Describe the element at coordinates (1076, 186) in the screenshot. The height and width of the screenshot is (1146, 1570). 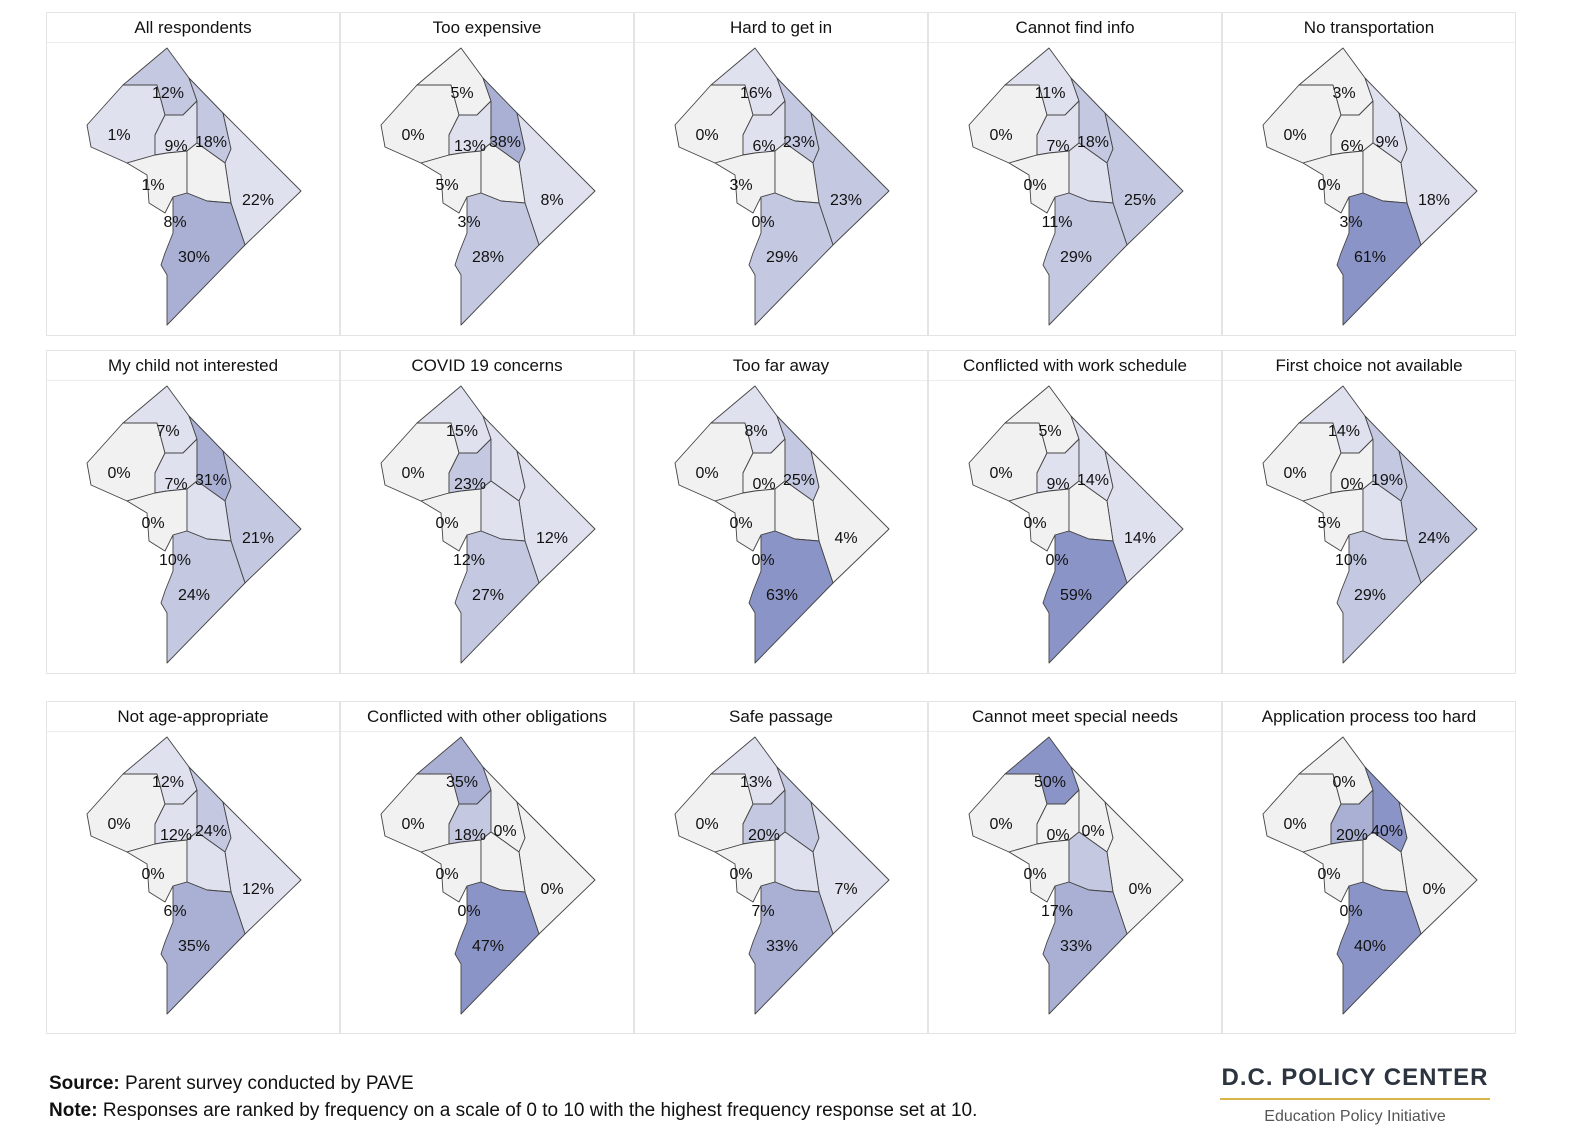
I see `ward-map: 0% 11% 7% 18% 0% 25% 11% 29%` at that location.